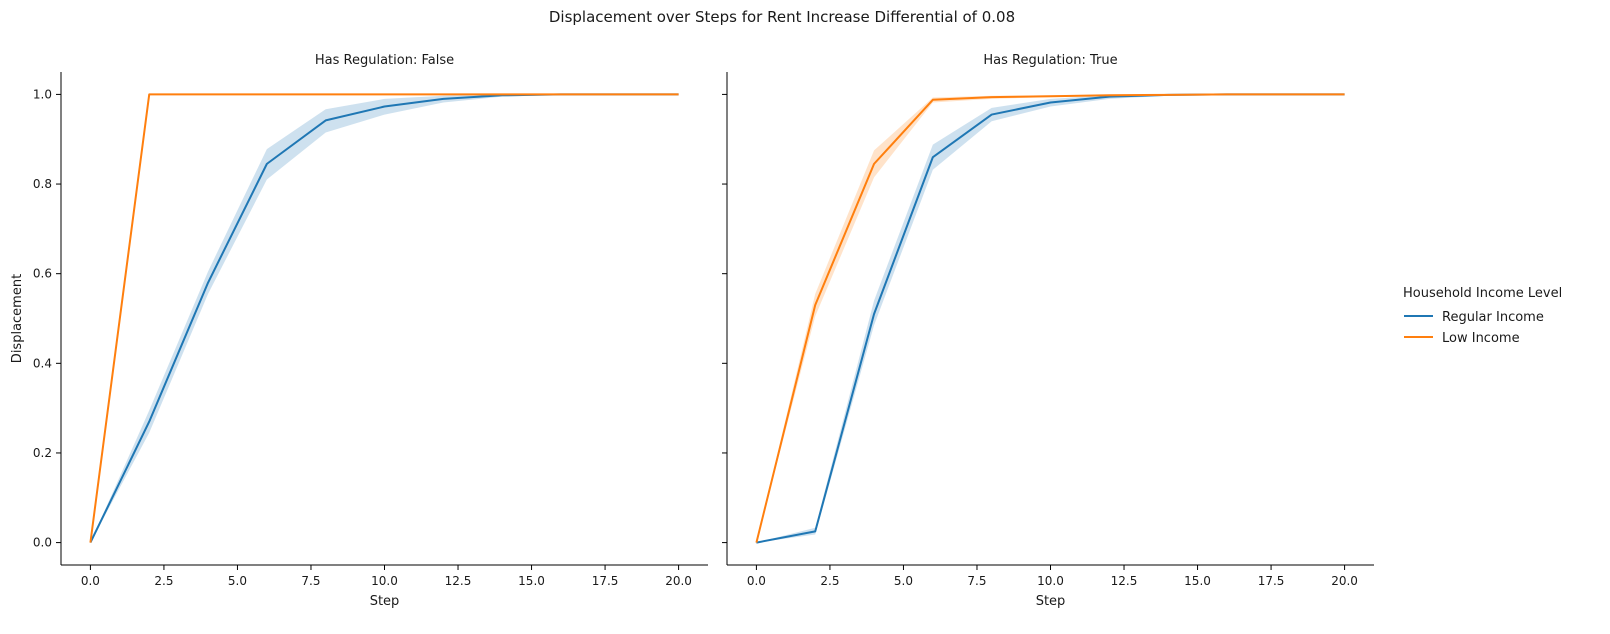 The image size is (1610, 634). I want to click on panel-title: Has Regulation: True, so click(1050, 60).